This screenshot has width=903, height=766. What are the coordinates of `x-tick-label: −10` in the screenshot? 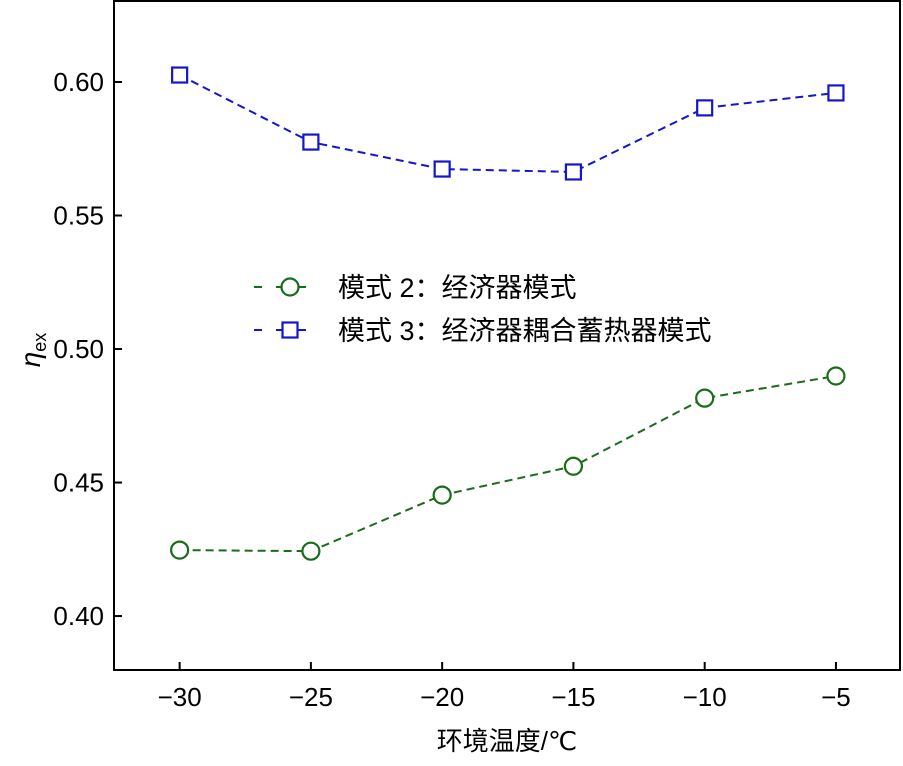 It's located at (705, 697).